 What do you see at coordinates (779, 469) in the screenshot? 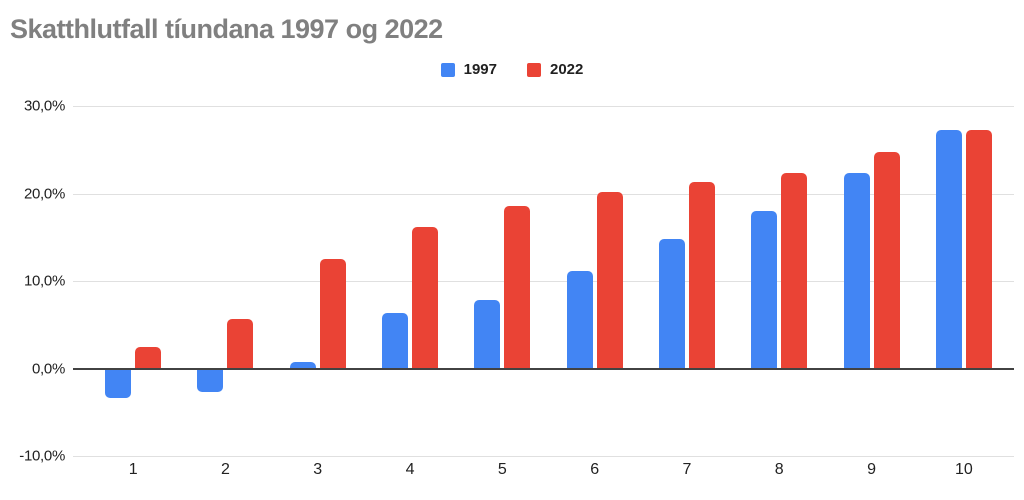
I see `x-tick-label: 8` at bounding box center [779, 469].